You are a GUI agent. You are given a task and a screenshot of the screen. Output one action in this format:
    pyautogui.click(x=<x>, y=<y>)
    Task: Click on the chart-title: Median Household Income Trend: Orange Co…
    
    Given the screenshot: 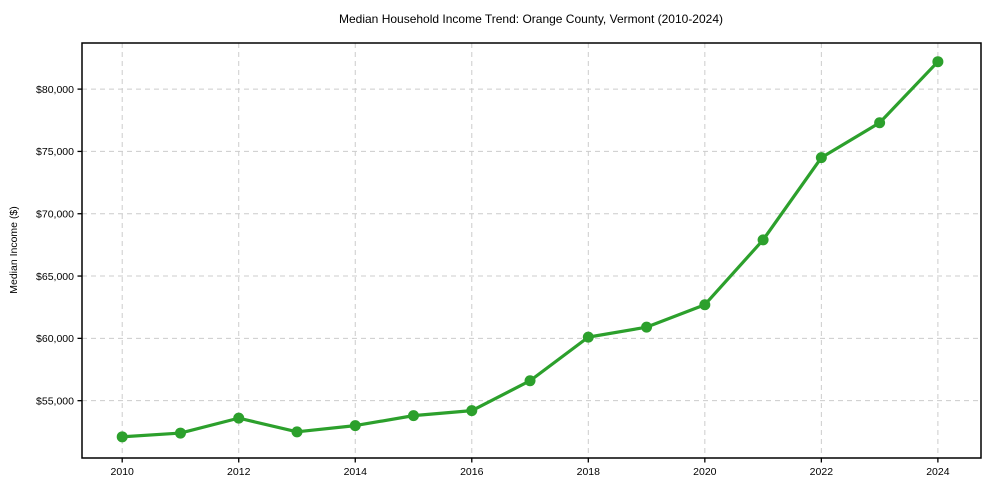 What is the action you would take?
    pyautogui.click(x=531, y=19)
    